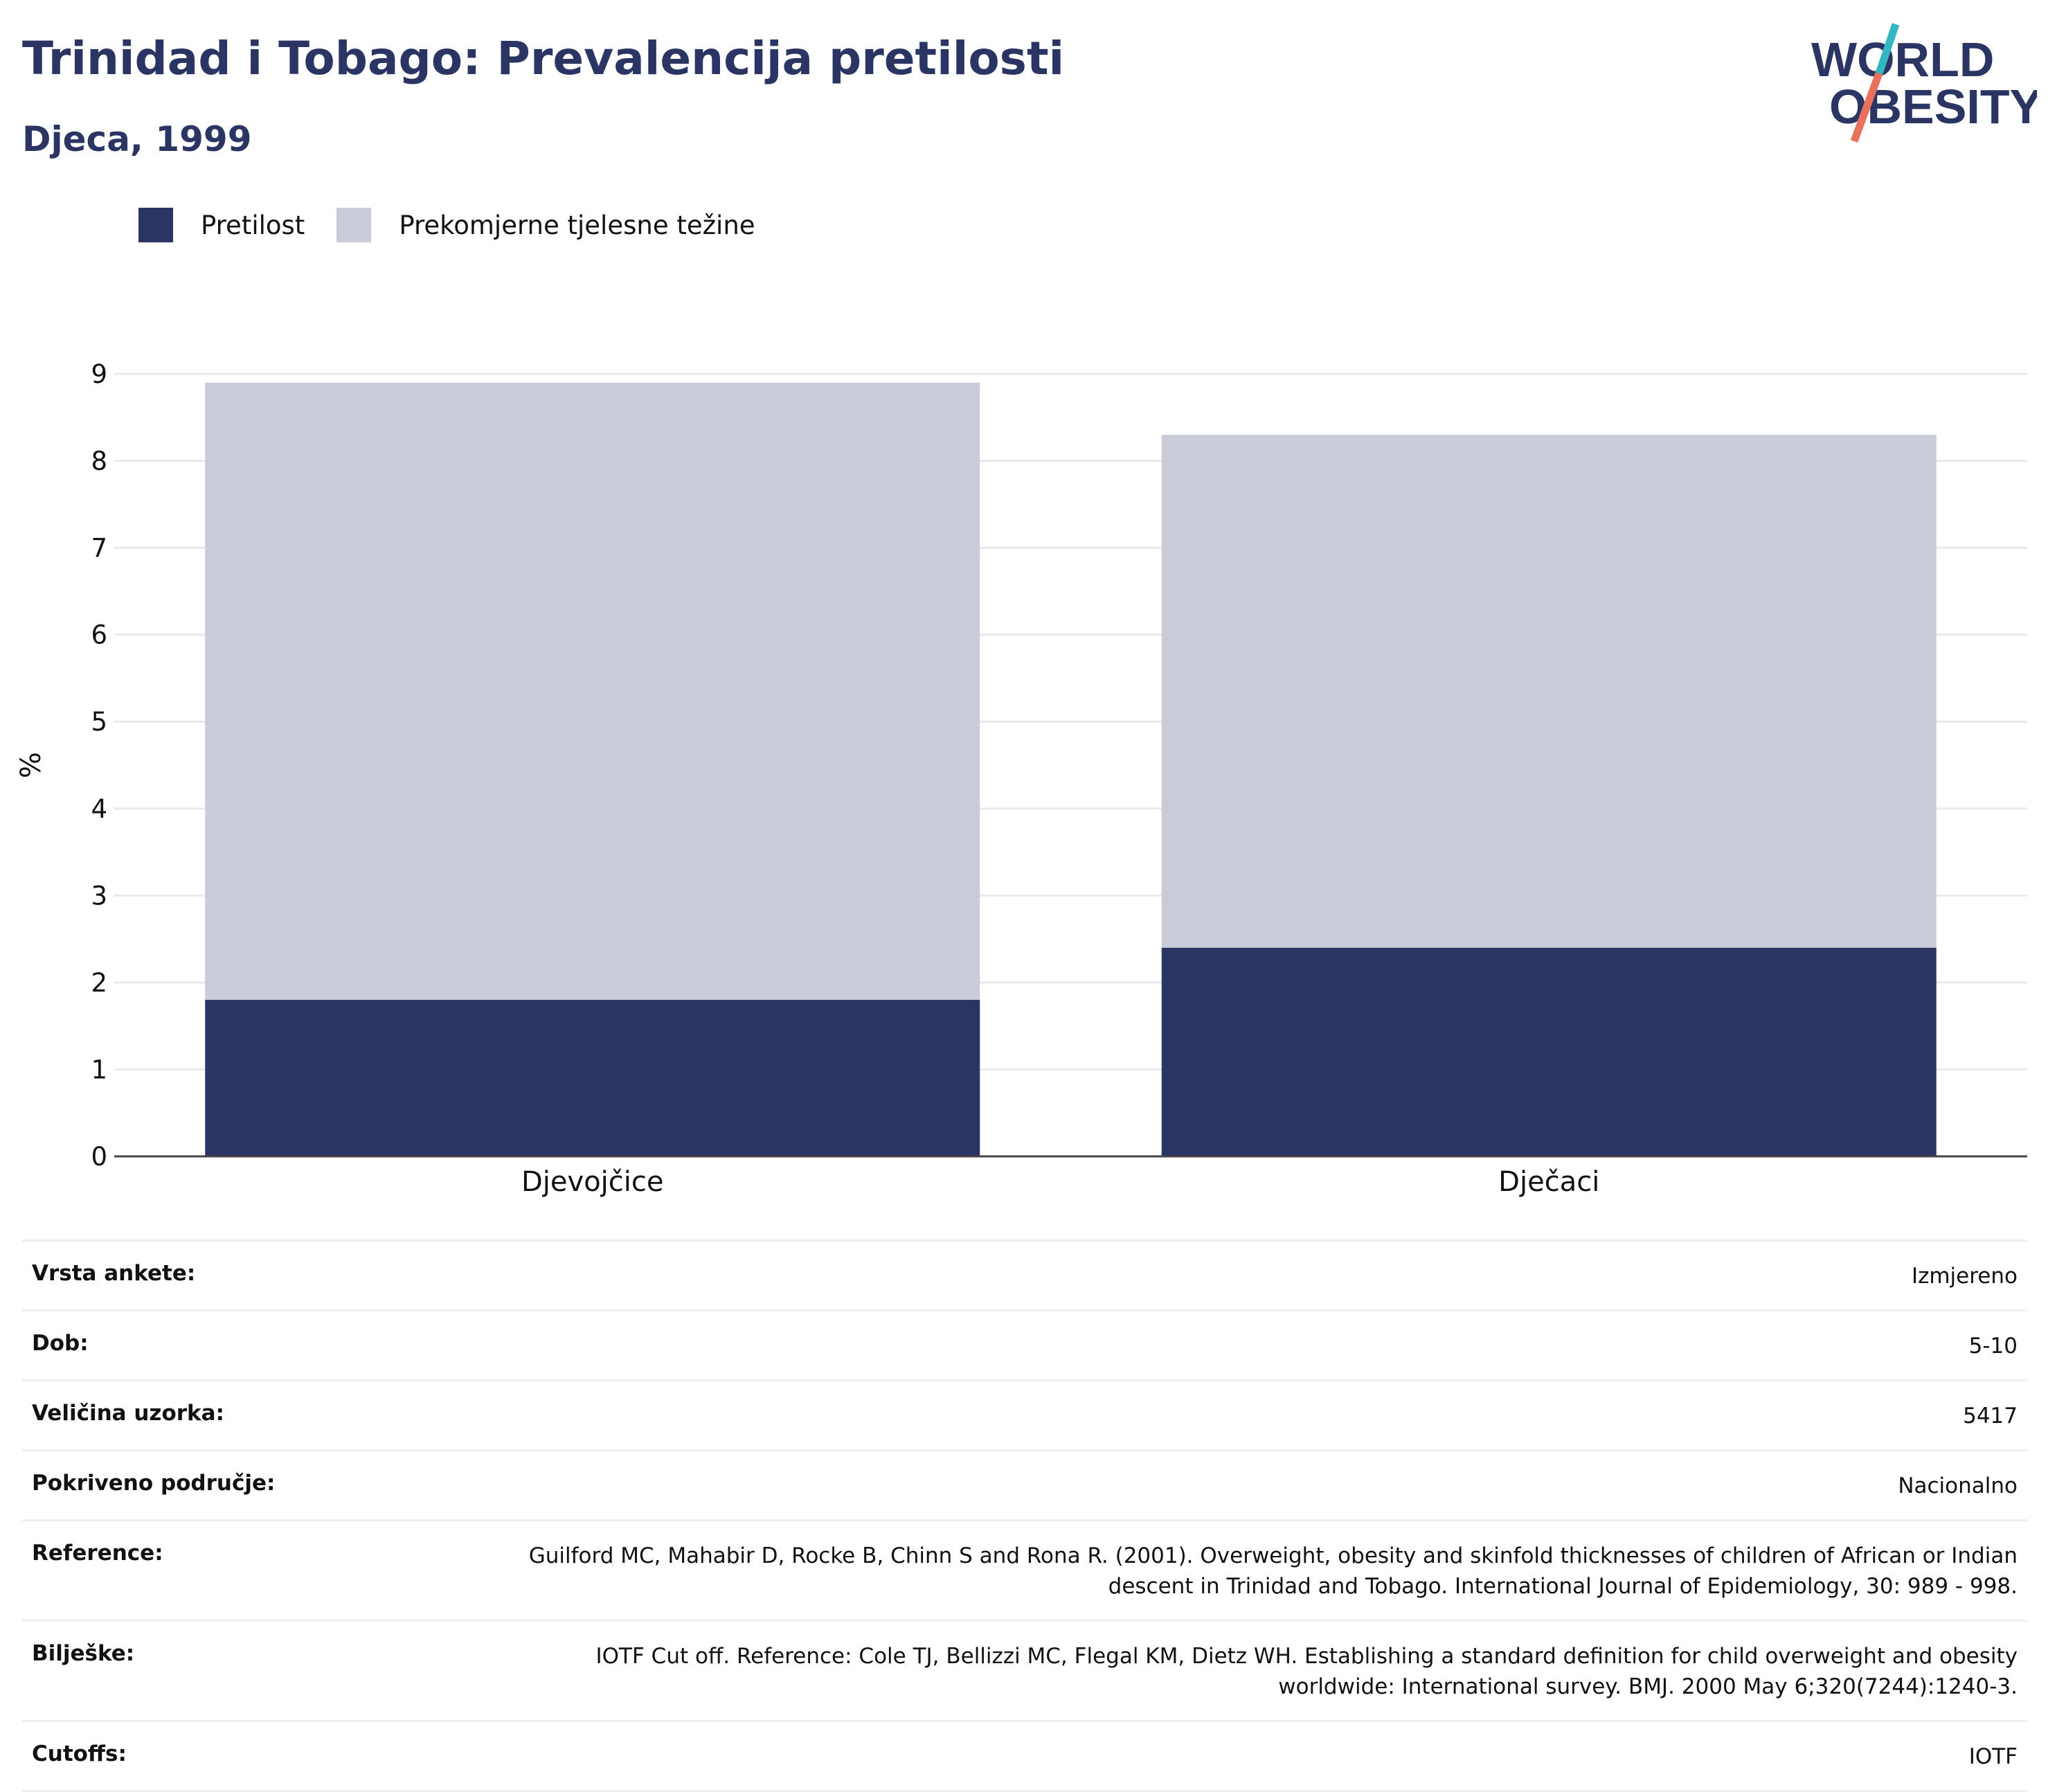 The image size is (2048, 1792). I want to click on y-tick-label: 8, so click(99, 461).